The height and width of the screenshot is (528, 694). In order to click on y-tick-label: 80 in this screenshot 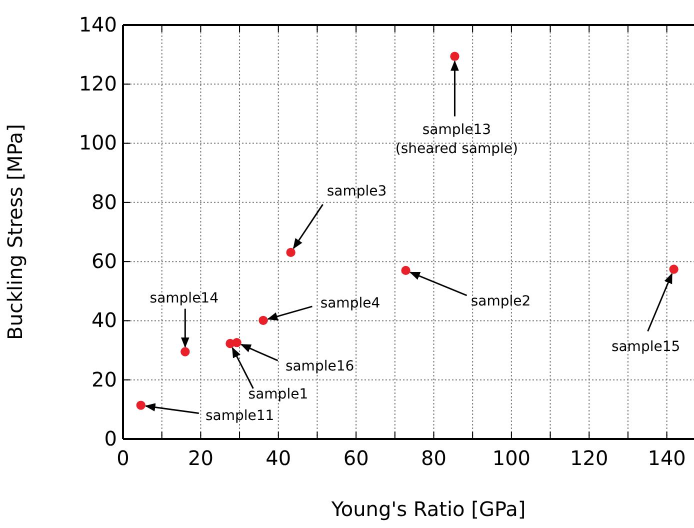, I will do `click(104, 202)`.